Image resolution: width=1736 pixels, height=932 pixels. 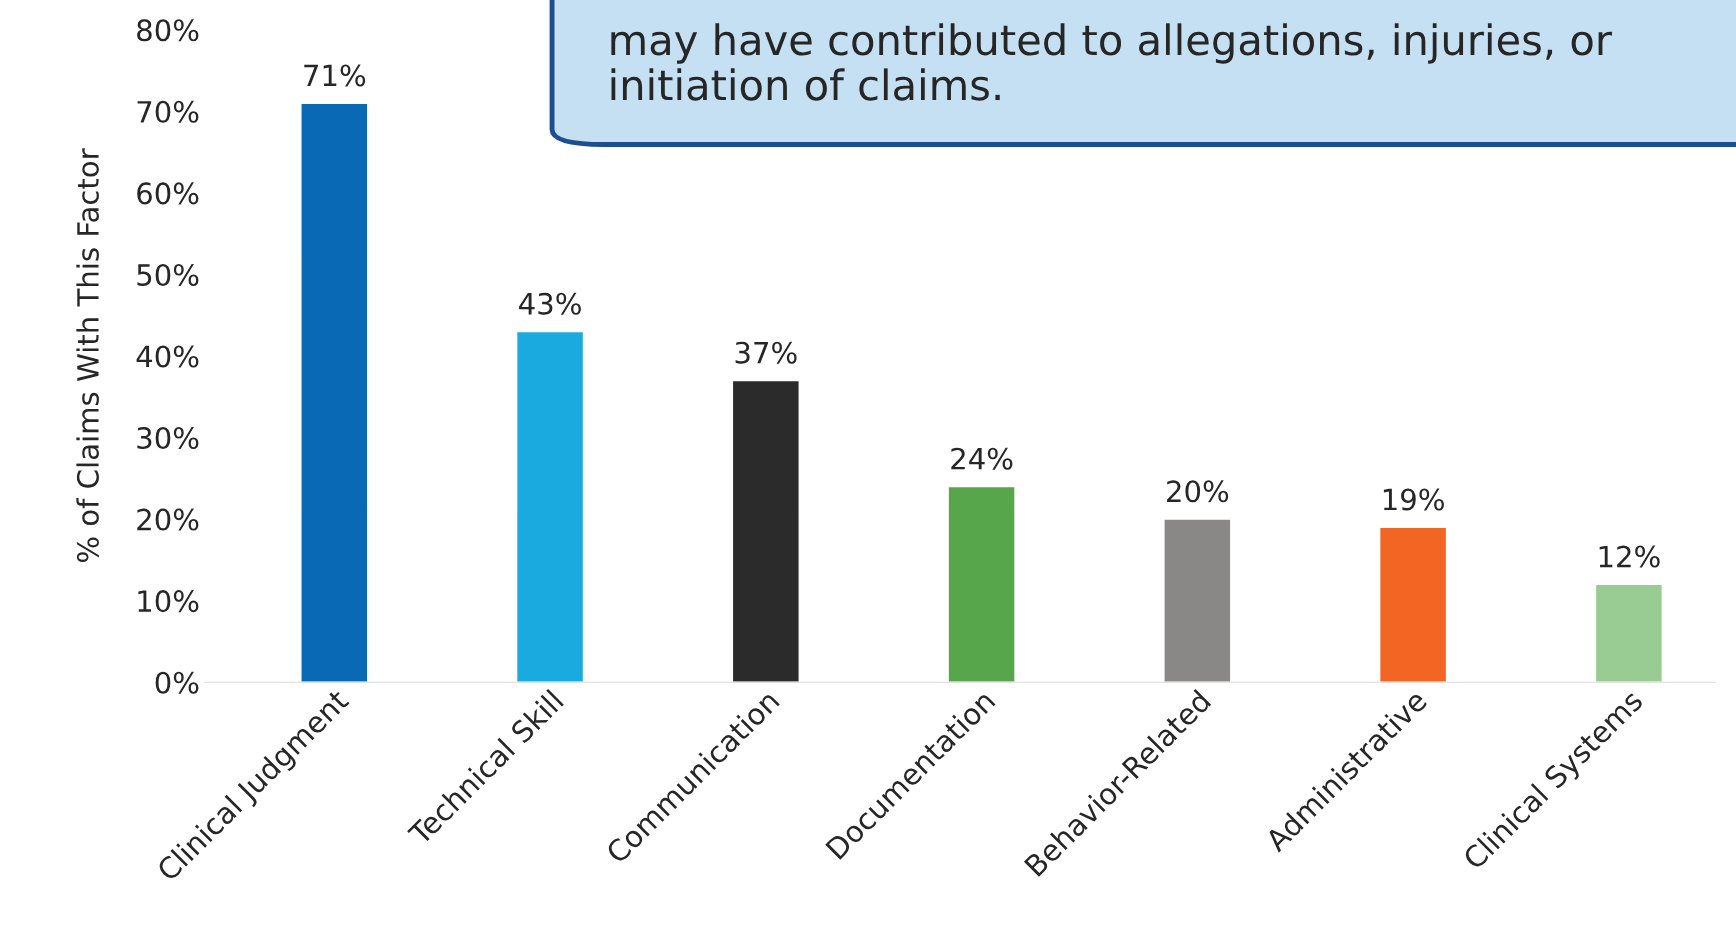 I want to click on annotation: may have contributed to allegations, injuries, or initiation of claims., so click(x=1111, y=62).